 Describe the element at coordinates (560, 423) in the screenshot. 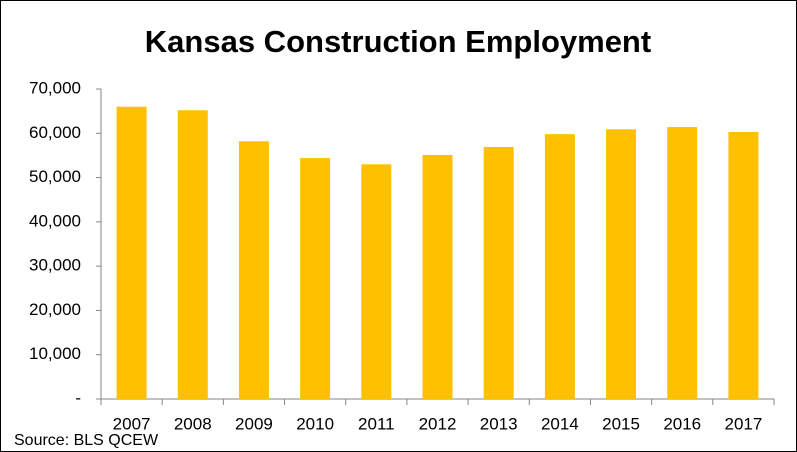

I see `x-tick-label: 2014` at that location.